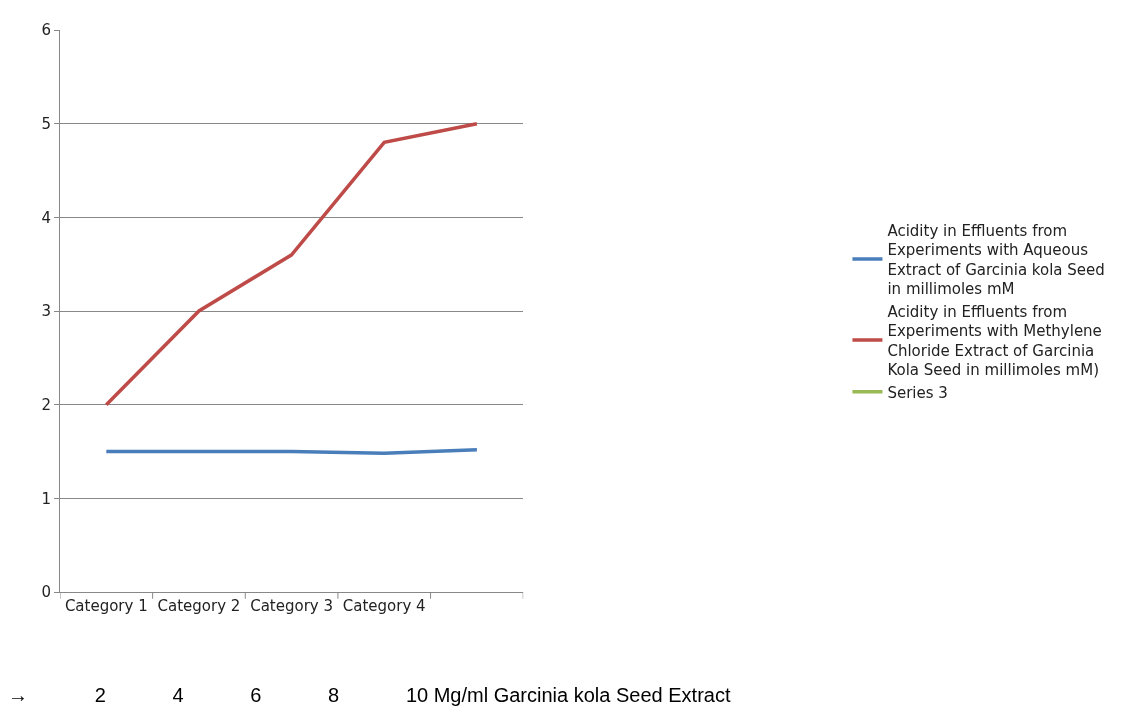  I want to click on line-series, so click(291, 264).